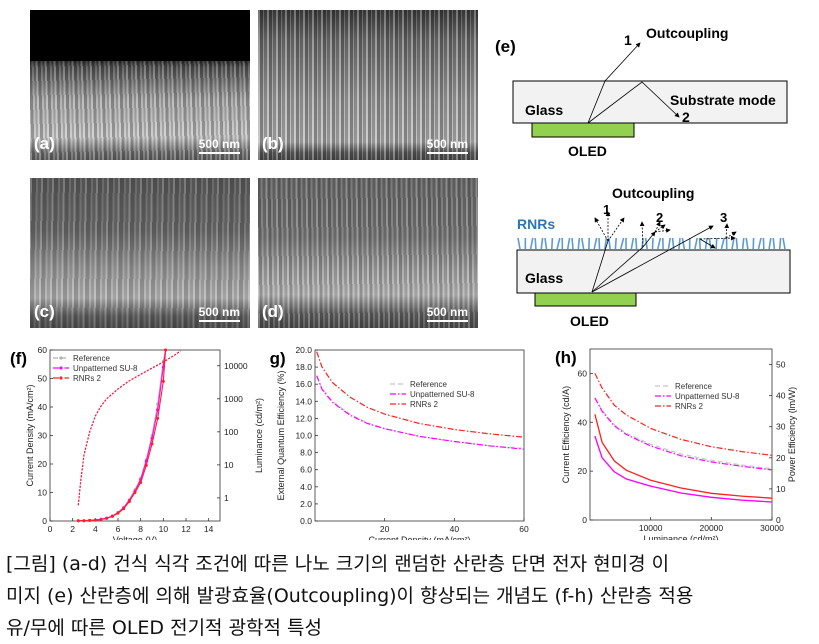  What do you see at coordinates (680, 537) in the screenshot?
I see `x-axis-label: Luminance (cd/m²)` at bounding box center [680, 537].